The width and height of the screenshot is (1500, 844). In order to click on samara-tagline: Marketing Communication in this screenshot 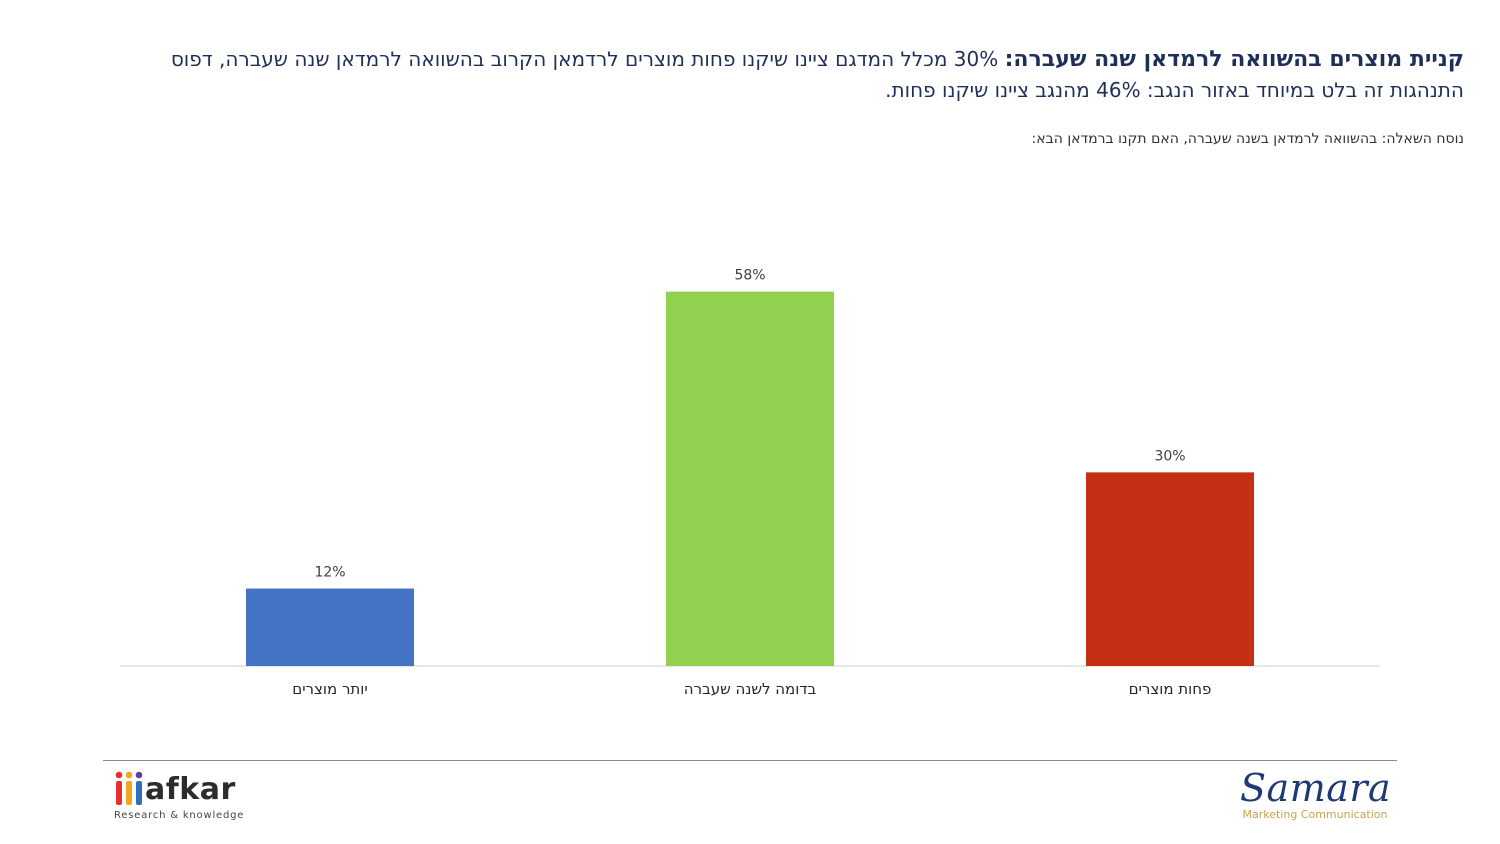, I will do `click(1315, 814)`.